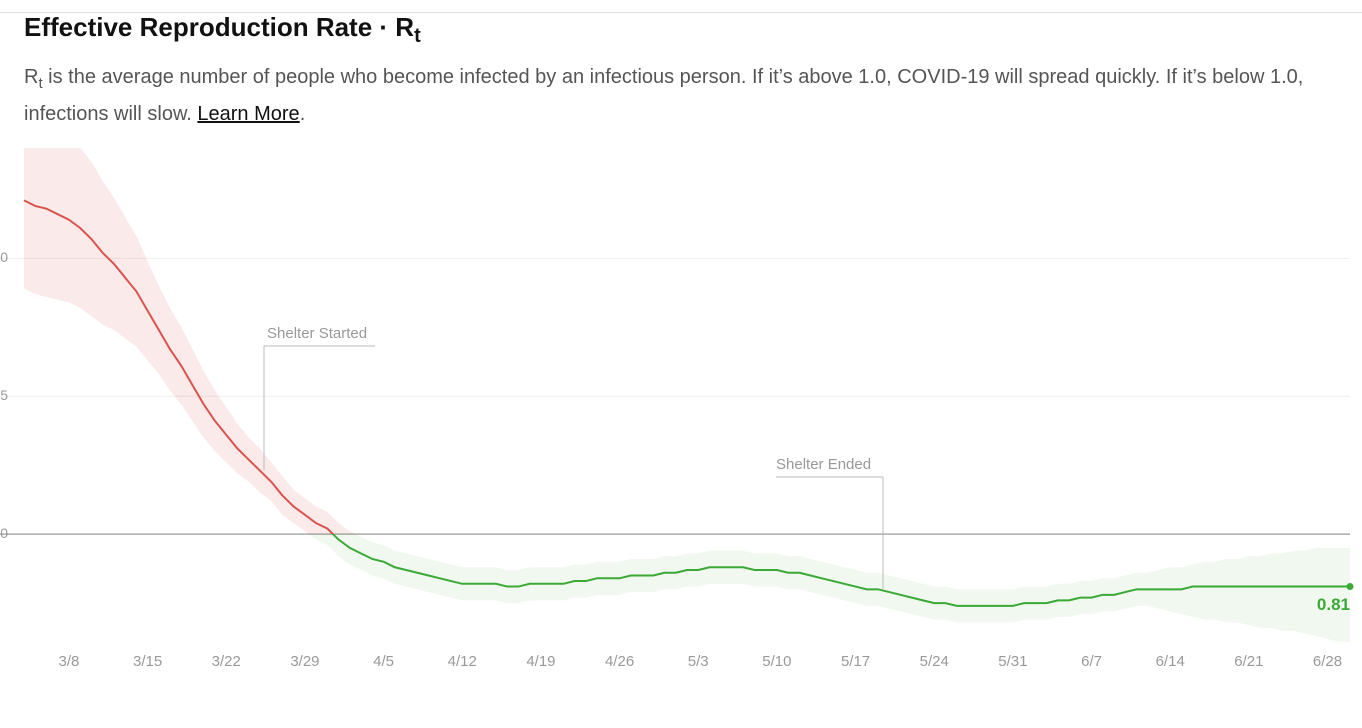  I want to click on x-tick-label: 6/14, so click(1170, 661).